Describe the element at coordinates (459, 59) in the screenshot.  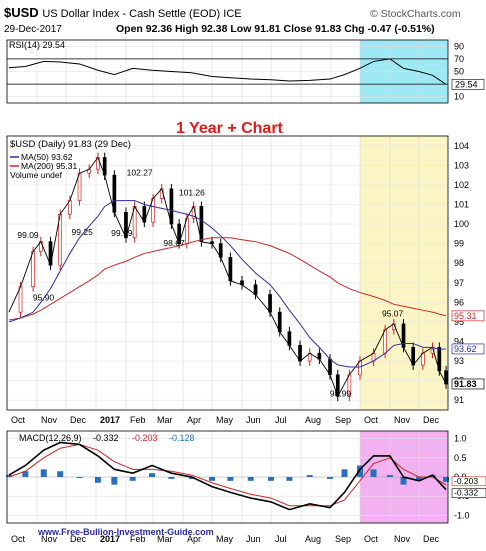
I see `rsi-tick-label: 70` at that location.